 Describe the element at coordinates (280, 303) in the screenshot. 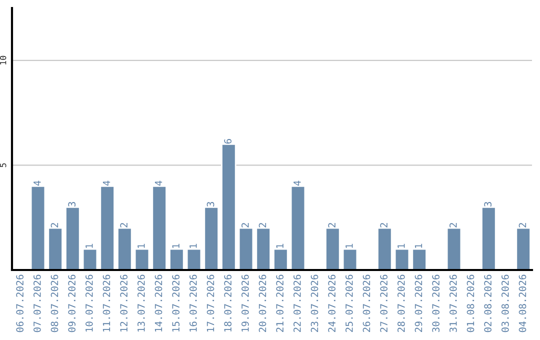

I see `x-tick-label: 21.07.2026` at that location.